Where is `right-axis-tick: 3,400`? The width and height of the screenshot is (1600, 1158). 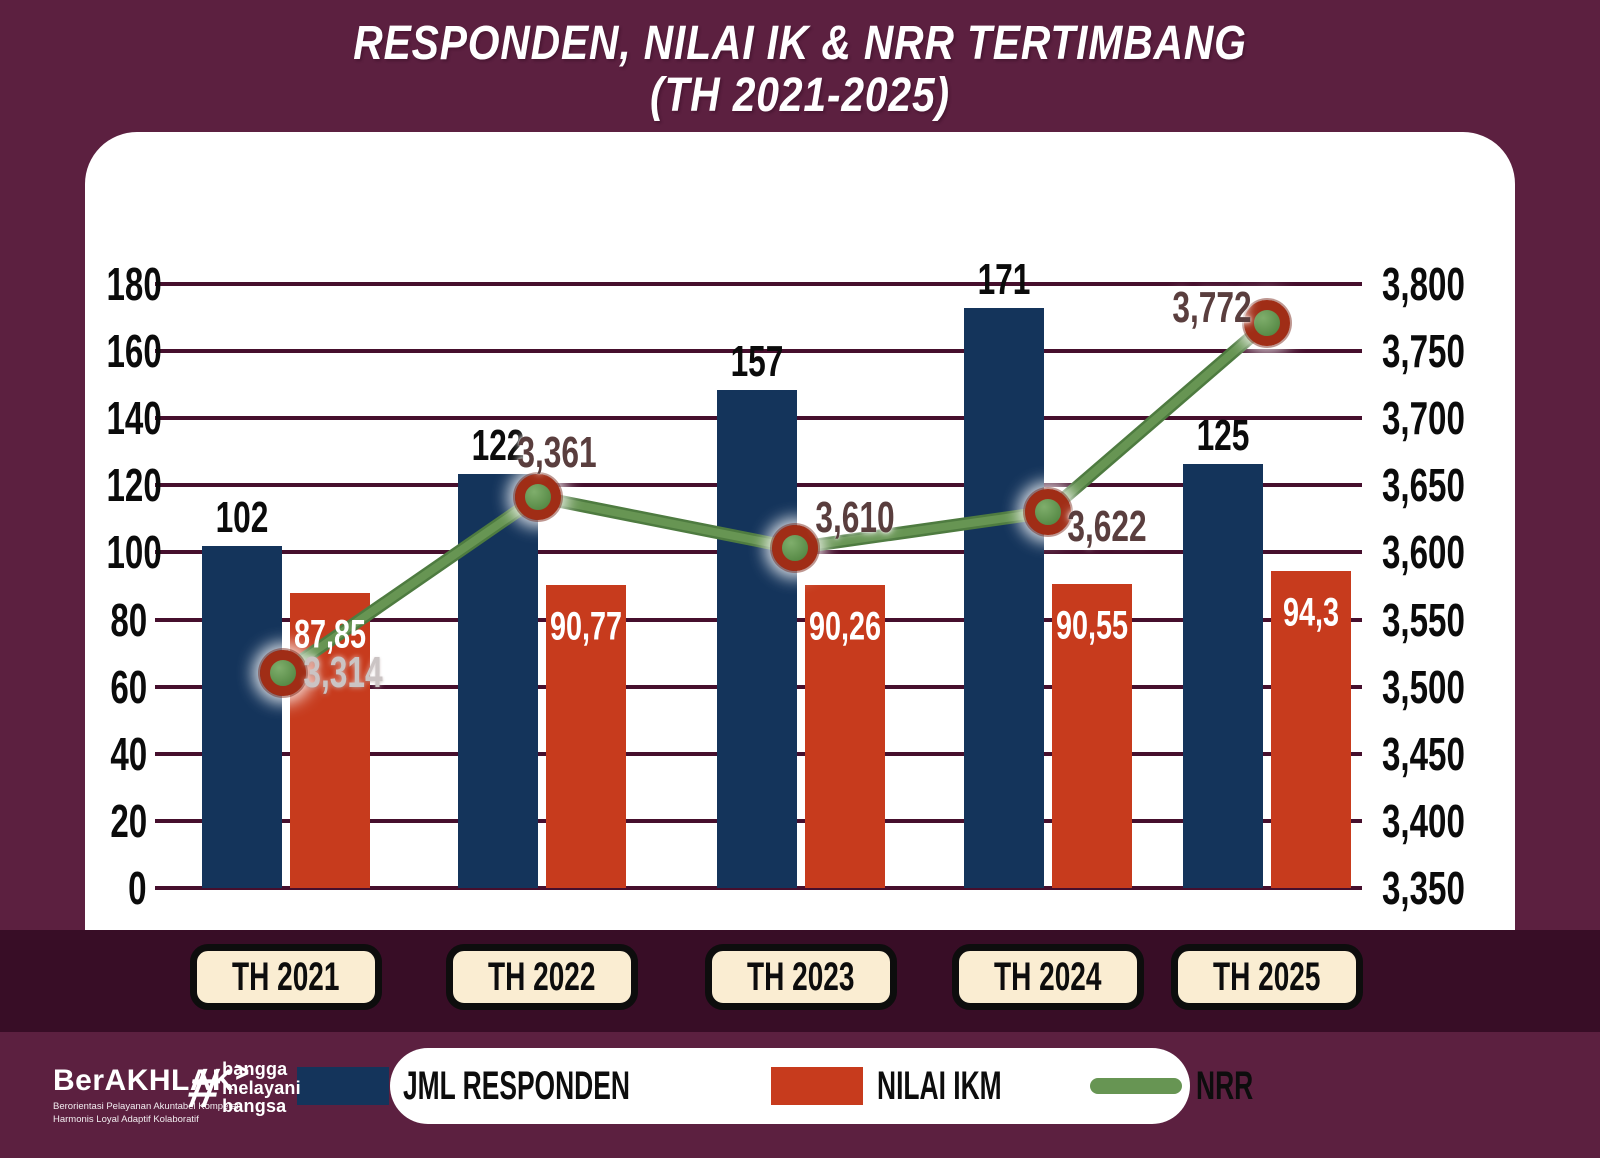
right-axis-tick: 3,400 is located at coordinates (1447, 821).